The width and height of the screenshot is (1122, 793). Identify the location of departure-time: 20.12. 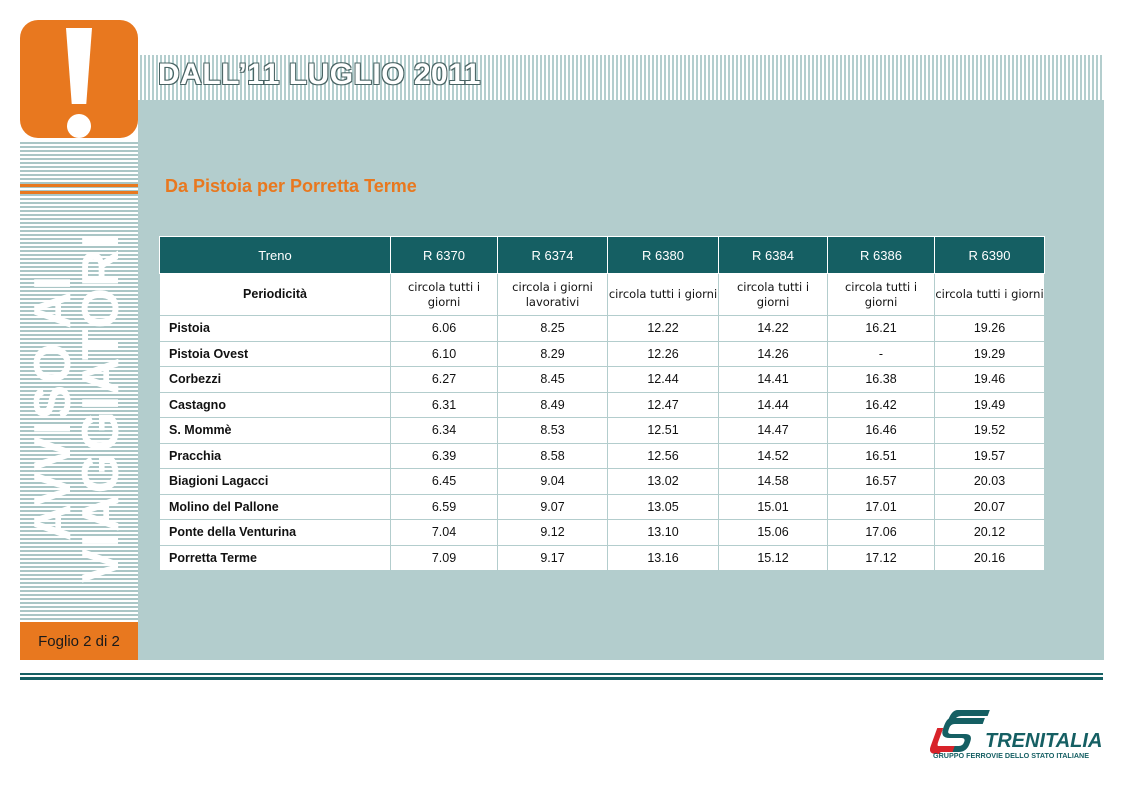
(989, 532).